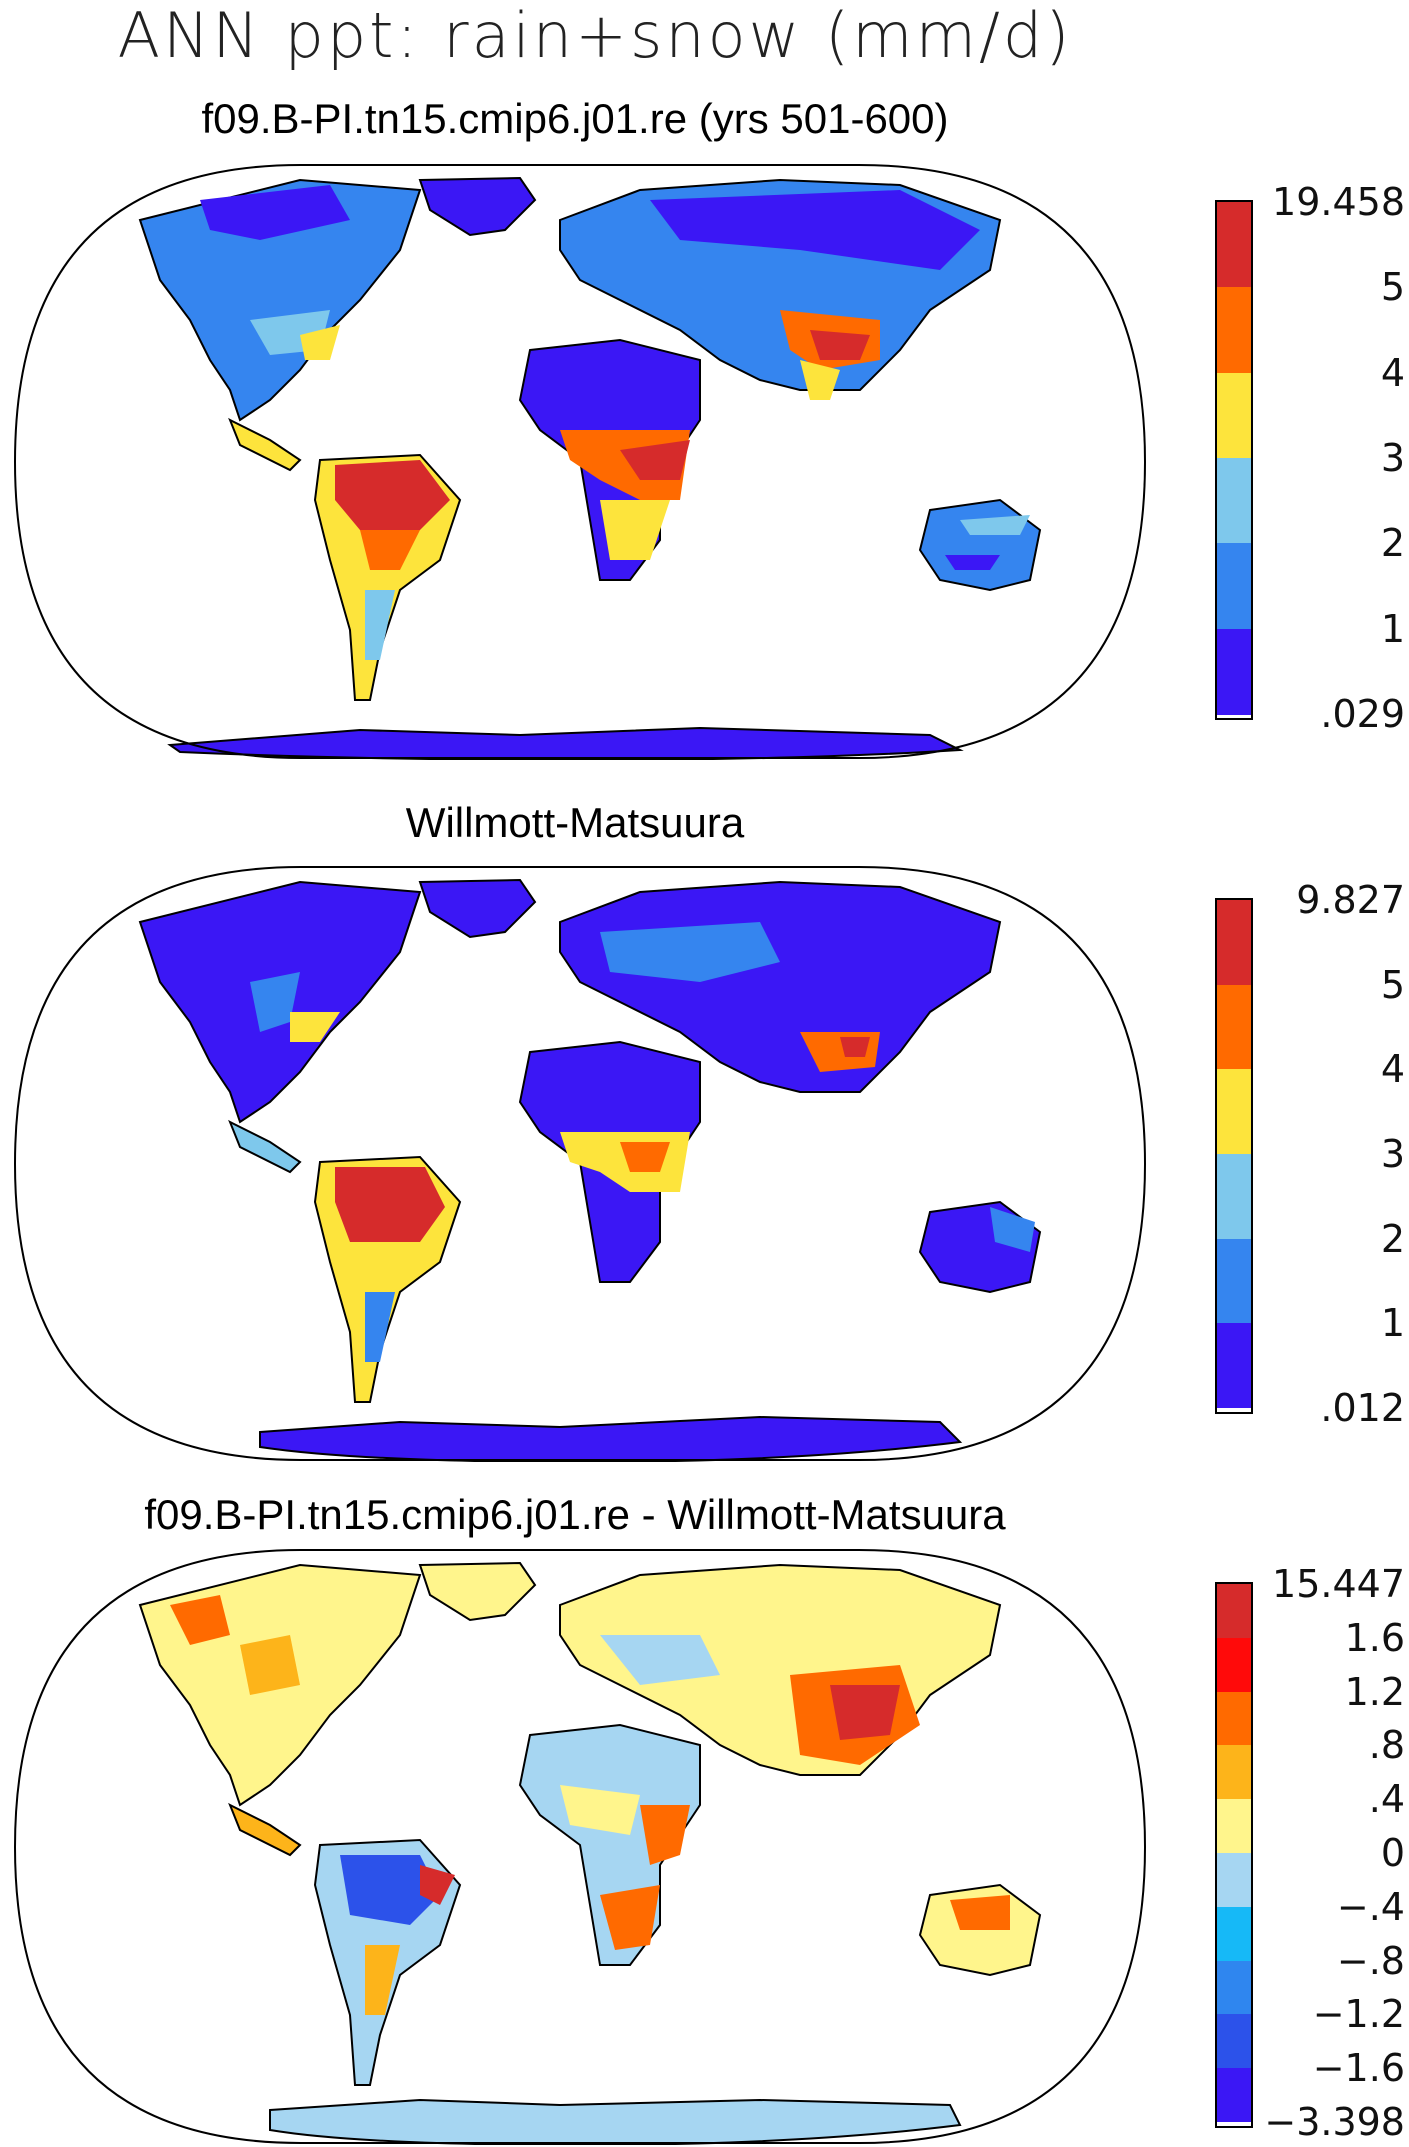 This screenshot has height=2147, width=1409. What do you see at coordinates (575, 822) in the screenshot?
I see `panel-title-obs: Willmott-Matsuura` at bounding box center [575, 822].